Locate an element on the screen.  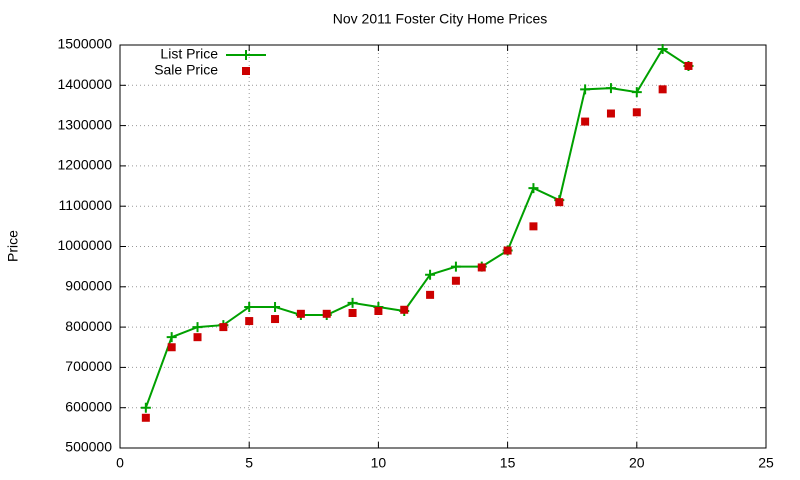
y-axis-label: Price is located at coordinates (13, 246).